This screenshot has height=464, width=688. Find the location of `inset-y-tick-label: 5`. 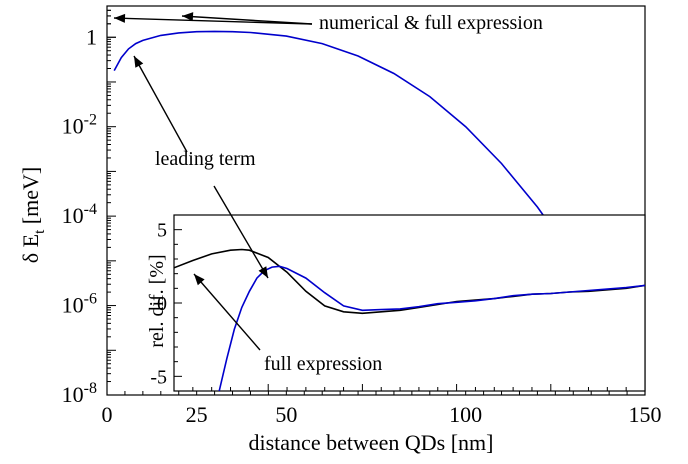

inset-y-tick-label: 5 is located at coordinates (162, 231).